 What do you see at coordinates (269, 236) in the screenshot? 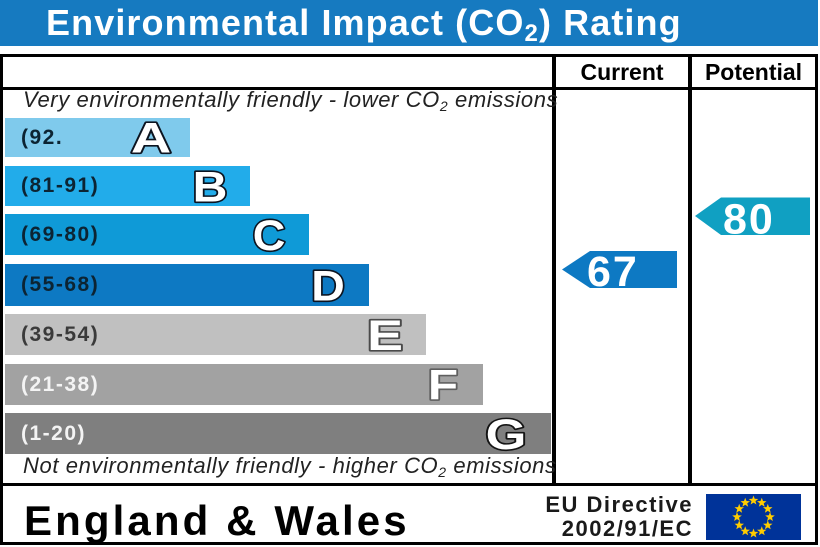
I see `svg-text: C` at bounding box center [269, 236].